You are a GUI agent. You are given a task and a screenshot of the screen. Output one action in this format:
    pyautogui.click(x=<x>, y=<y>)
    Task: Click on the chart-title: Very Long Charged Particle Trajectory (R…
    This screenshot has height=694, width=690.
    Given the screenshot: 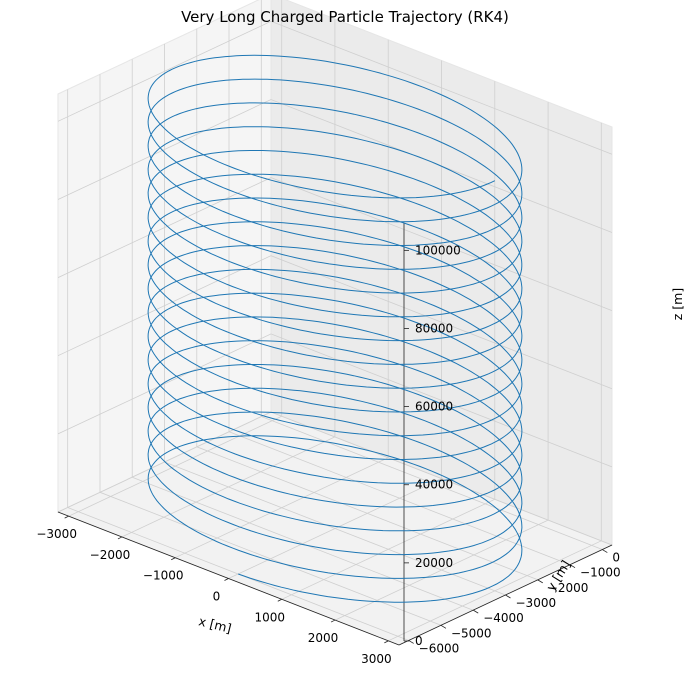 What is the action you would take?
    pyautogui.click(x=345, y=17)
    